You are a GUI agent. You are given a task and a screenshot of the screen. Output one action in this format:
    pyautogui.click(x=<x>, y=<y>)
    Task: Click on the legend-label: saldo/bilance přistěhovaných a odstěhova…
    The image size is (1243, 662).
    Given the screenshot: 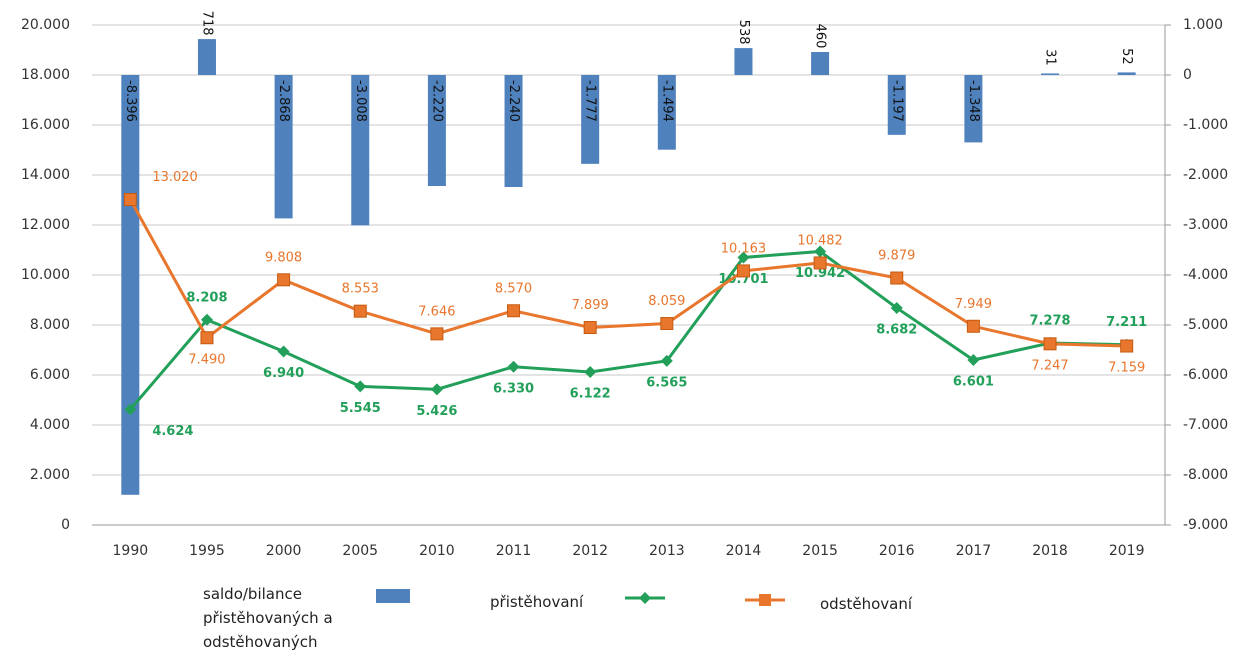 What is the action you would take?
    pyautogui.click(x=268, y=618)
    